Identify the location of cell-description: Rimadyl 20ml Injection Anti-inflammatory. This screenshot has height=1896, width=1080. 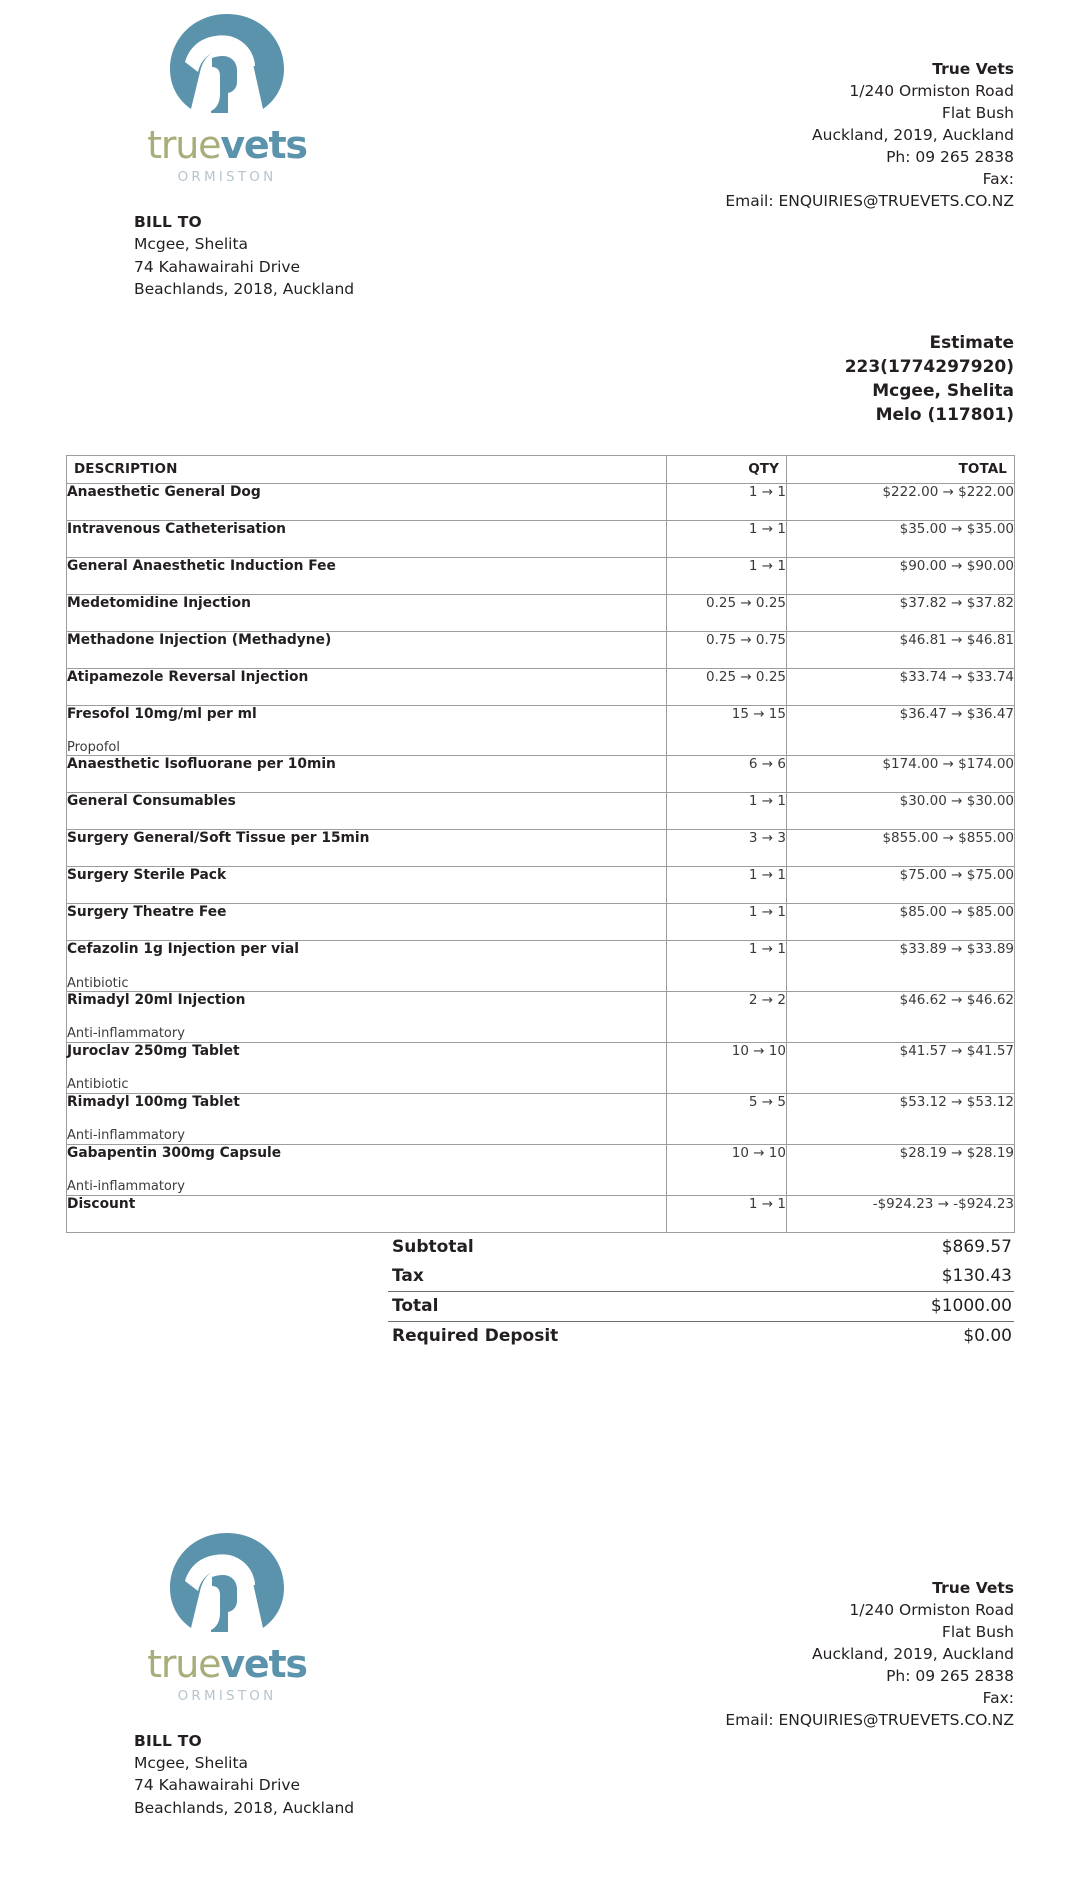
(366, 1017).